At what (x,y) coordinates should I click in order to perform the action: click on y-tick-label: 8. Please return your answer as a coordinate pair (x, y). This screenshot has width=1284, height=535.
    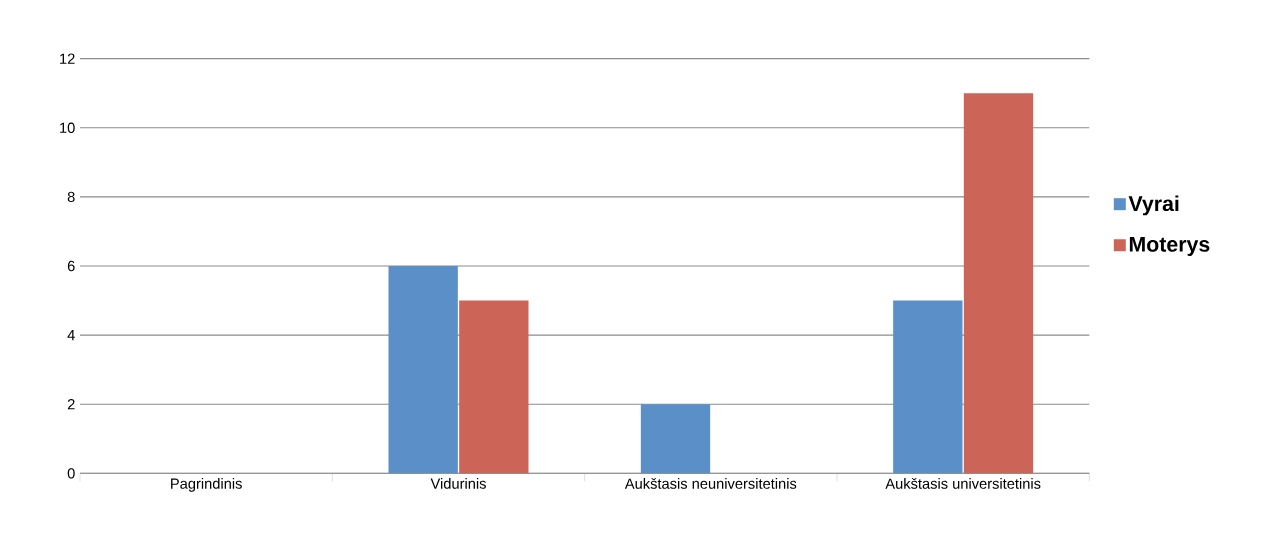
    Looking at the image, I should click on (71, 197).